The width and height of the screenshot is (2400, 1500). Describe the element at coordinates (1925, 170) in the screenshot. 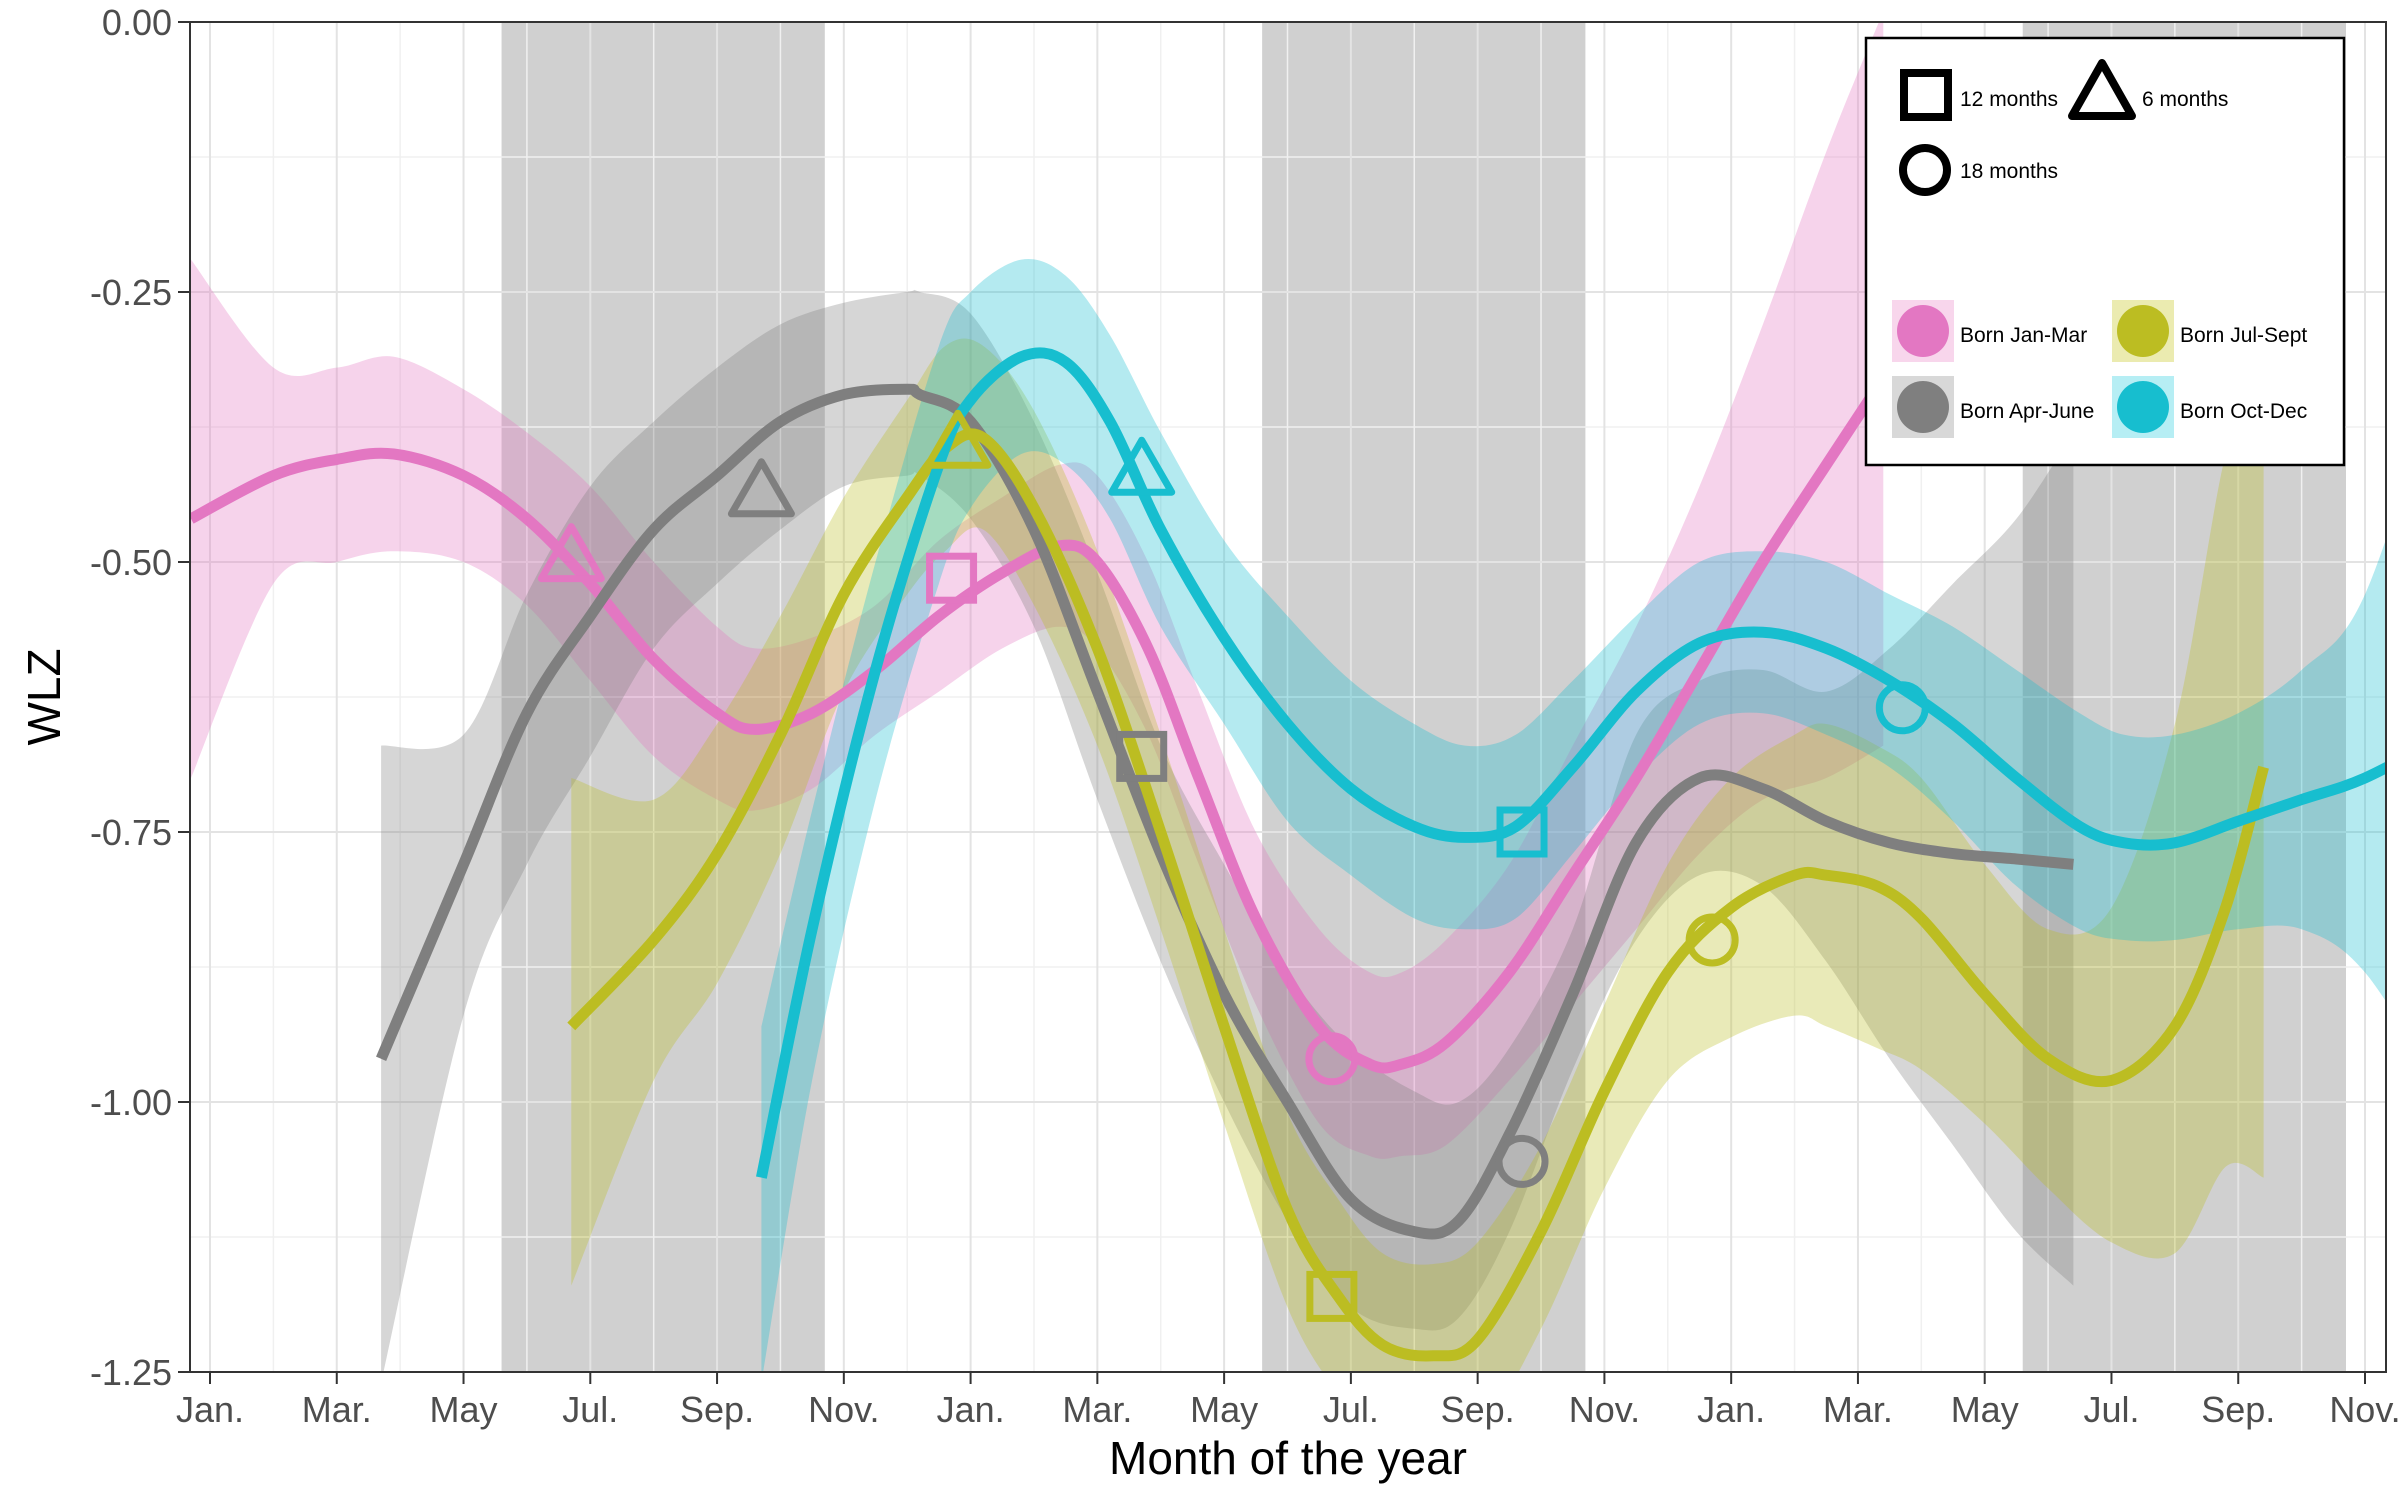

I see `legend-circle-icon` at that location.